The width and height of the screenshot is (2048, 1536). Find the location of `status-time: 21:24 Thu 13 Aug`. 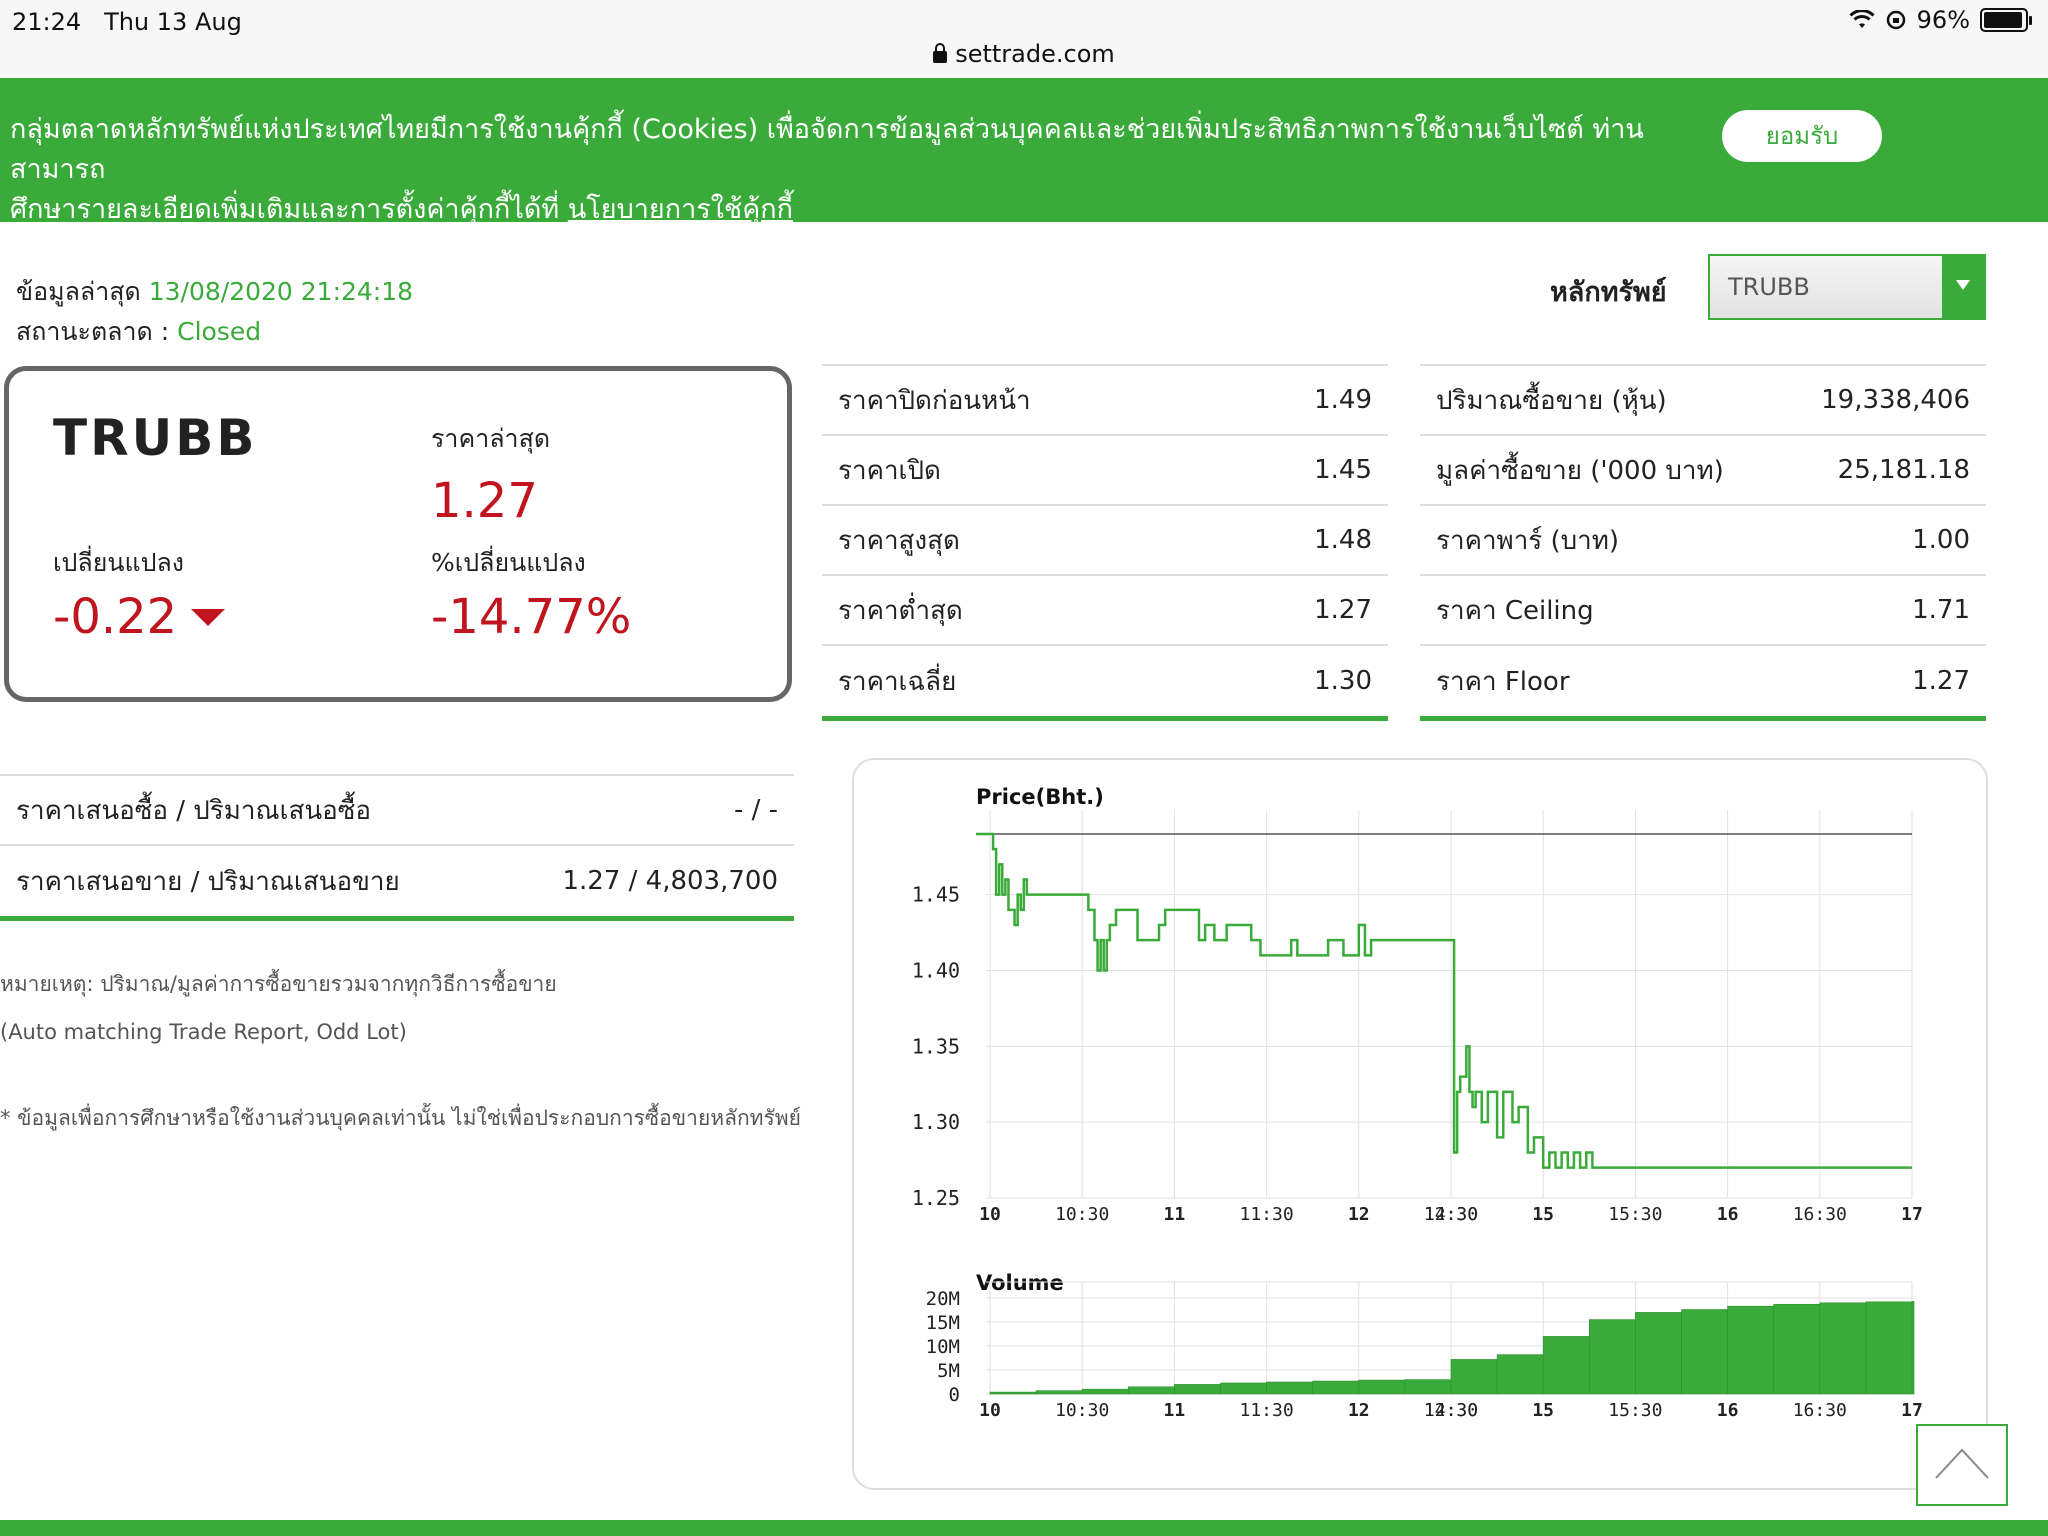

status-time: 21:24 Thu 13 Aug is located at coordinates (127, 22).